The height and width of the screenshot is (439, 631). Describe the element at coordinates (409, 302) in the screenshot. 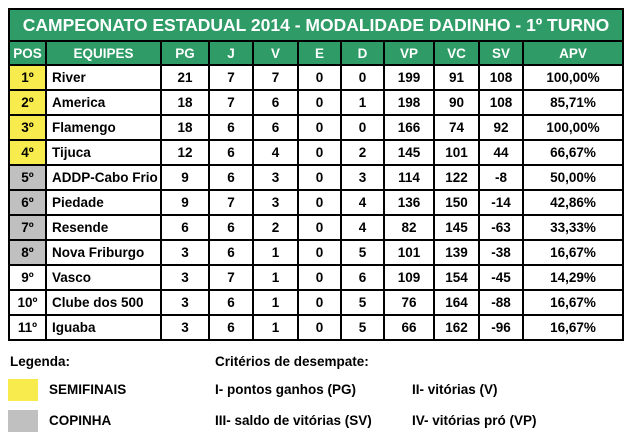

I see `stat-cell-vp: 76` at that location.